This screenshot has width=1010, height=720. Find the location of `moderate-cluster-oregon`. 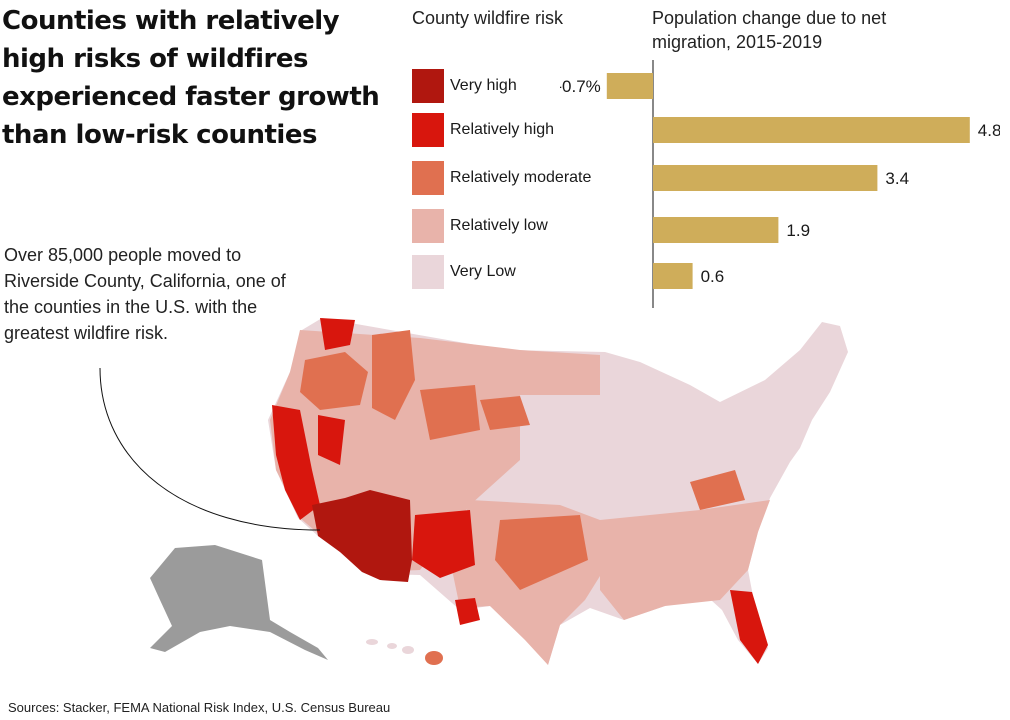

moderate-cluster-oregon is located at coordinates (334, 381).